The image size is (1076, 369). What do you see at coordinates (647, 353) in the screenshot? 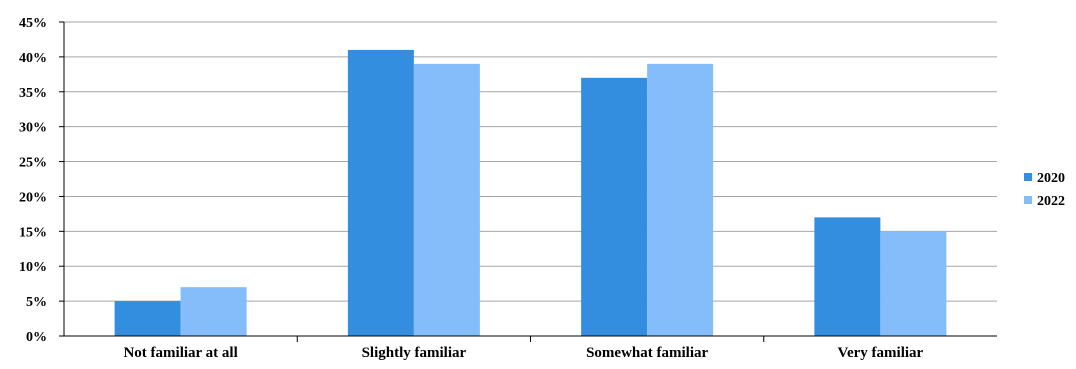
I see `x-tick-label: Somewhat familiar` at bounding box center [647, 353].